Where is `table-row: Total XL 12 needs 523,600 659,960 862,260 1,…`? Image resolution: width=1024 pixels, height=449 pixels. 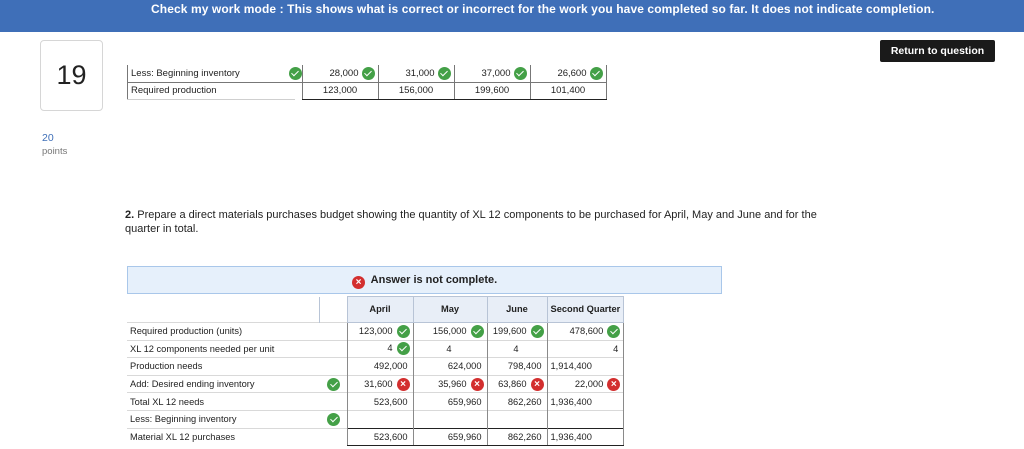
table-row: Total XL 12 needs 523,600 659,960 862,260 1,… is located at coordinates (376, 401).